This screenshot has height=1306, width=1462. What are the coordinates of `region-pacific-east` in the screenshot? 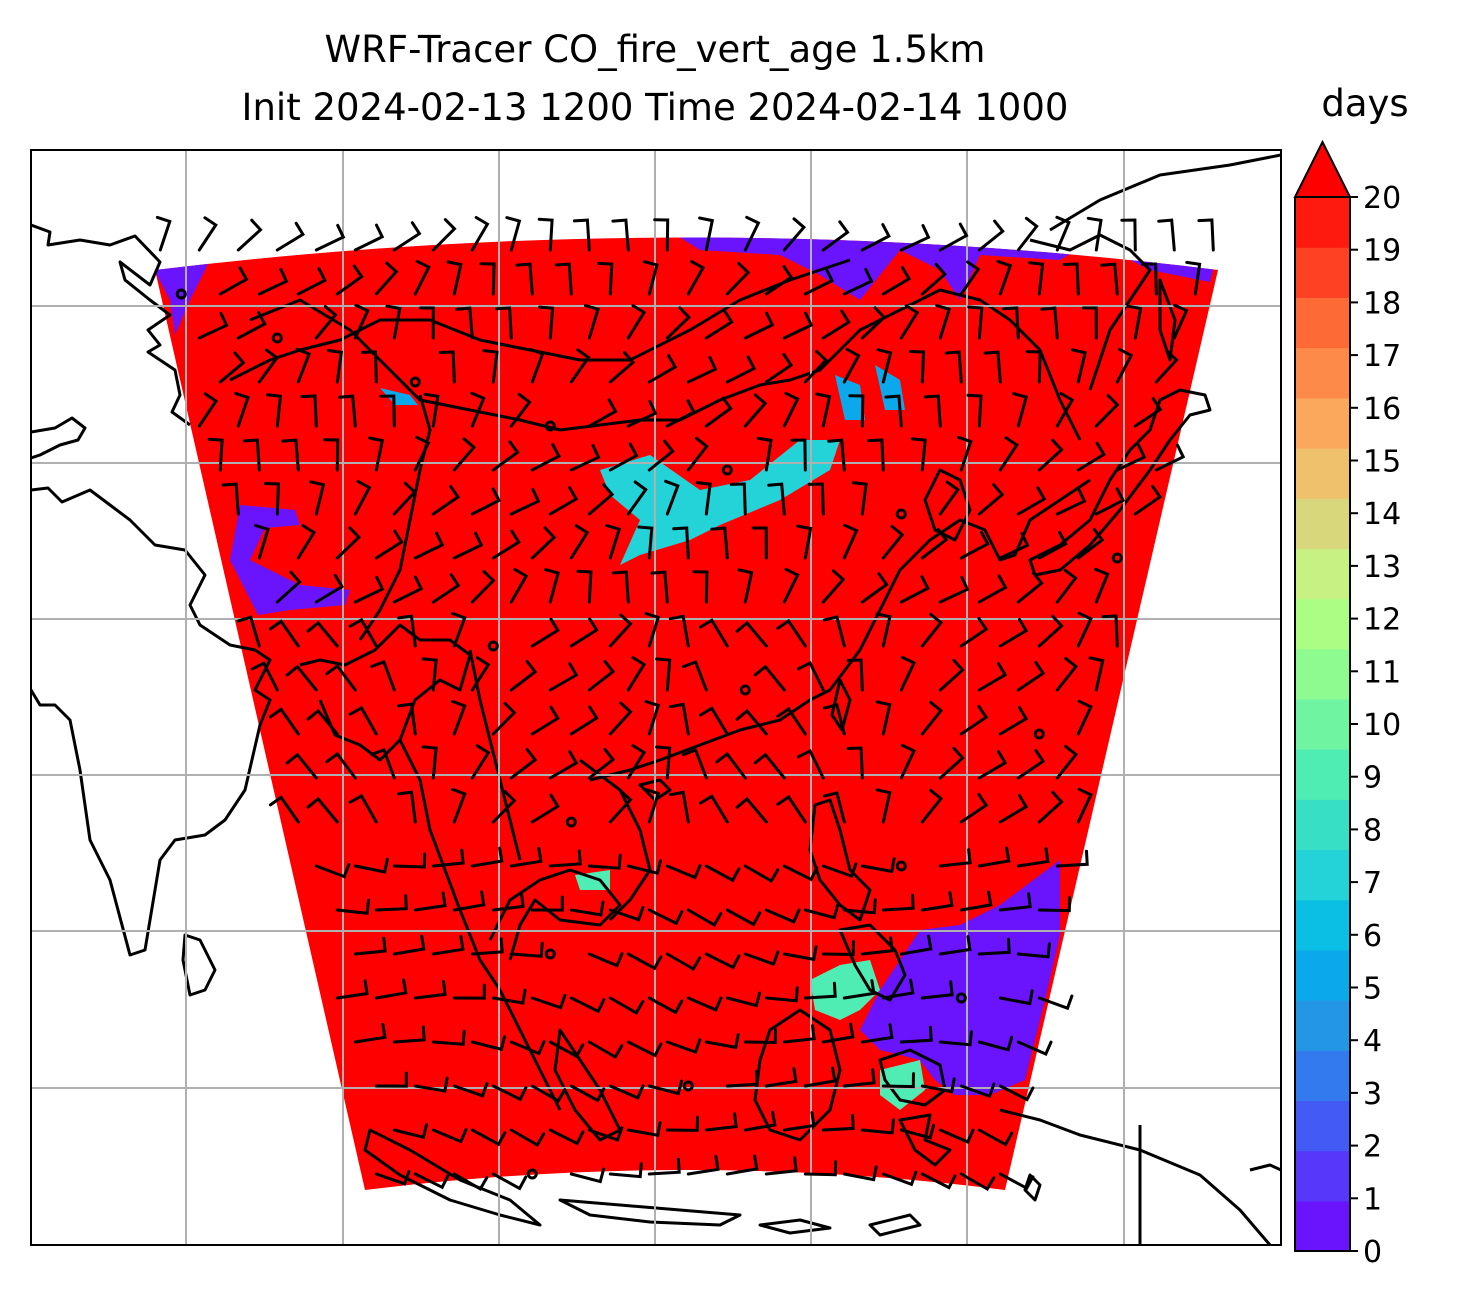 It's located at (960, 977).